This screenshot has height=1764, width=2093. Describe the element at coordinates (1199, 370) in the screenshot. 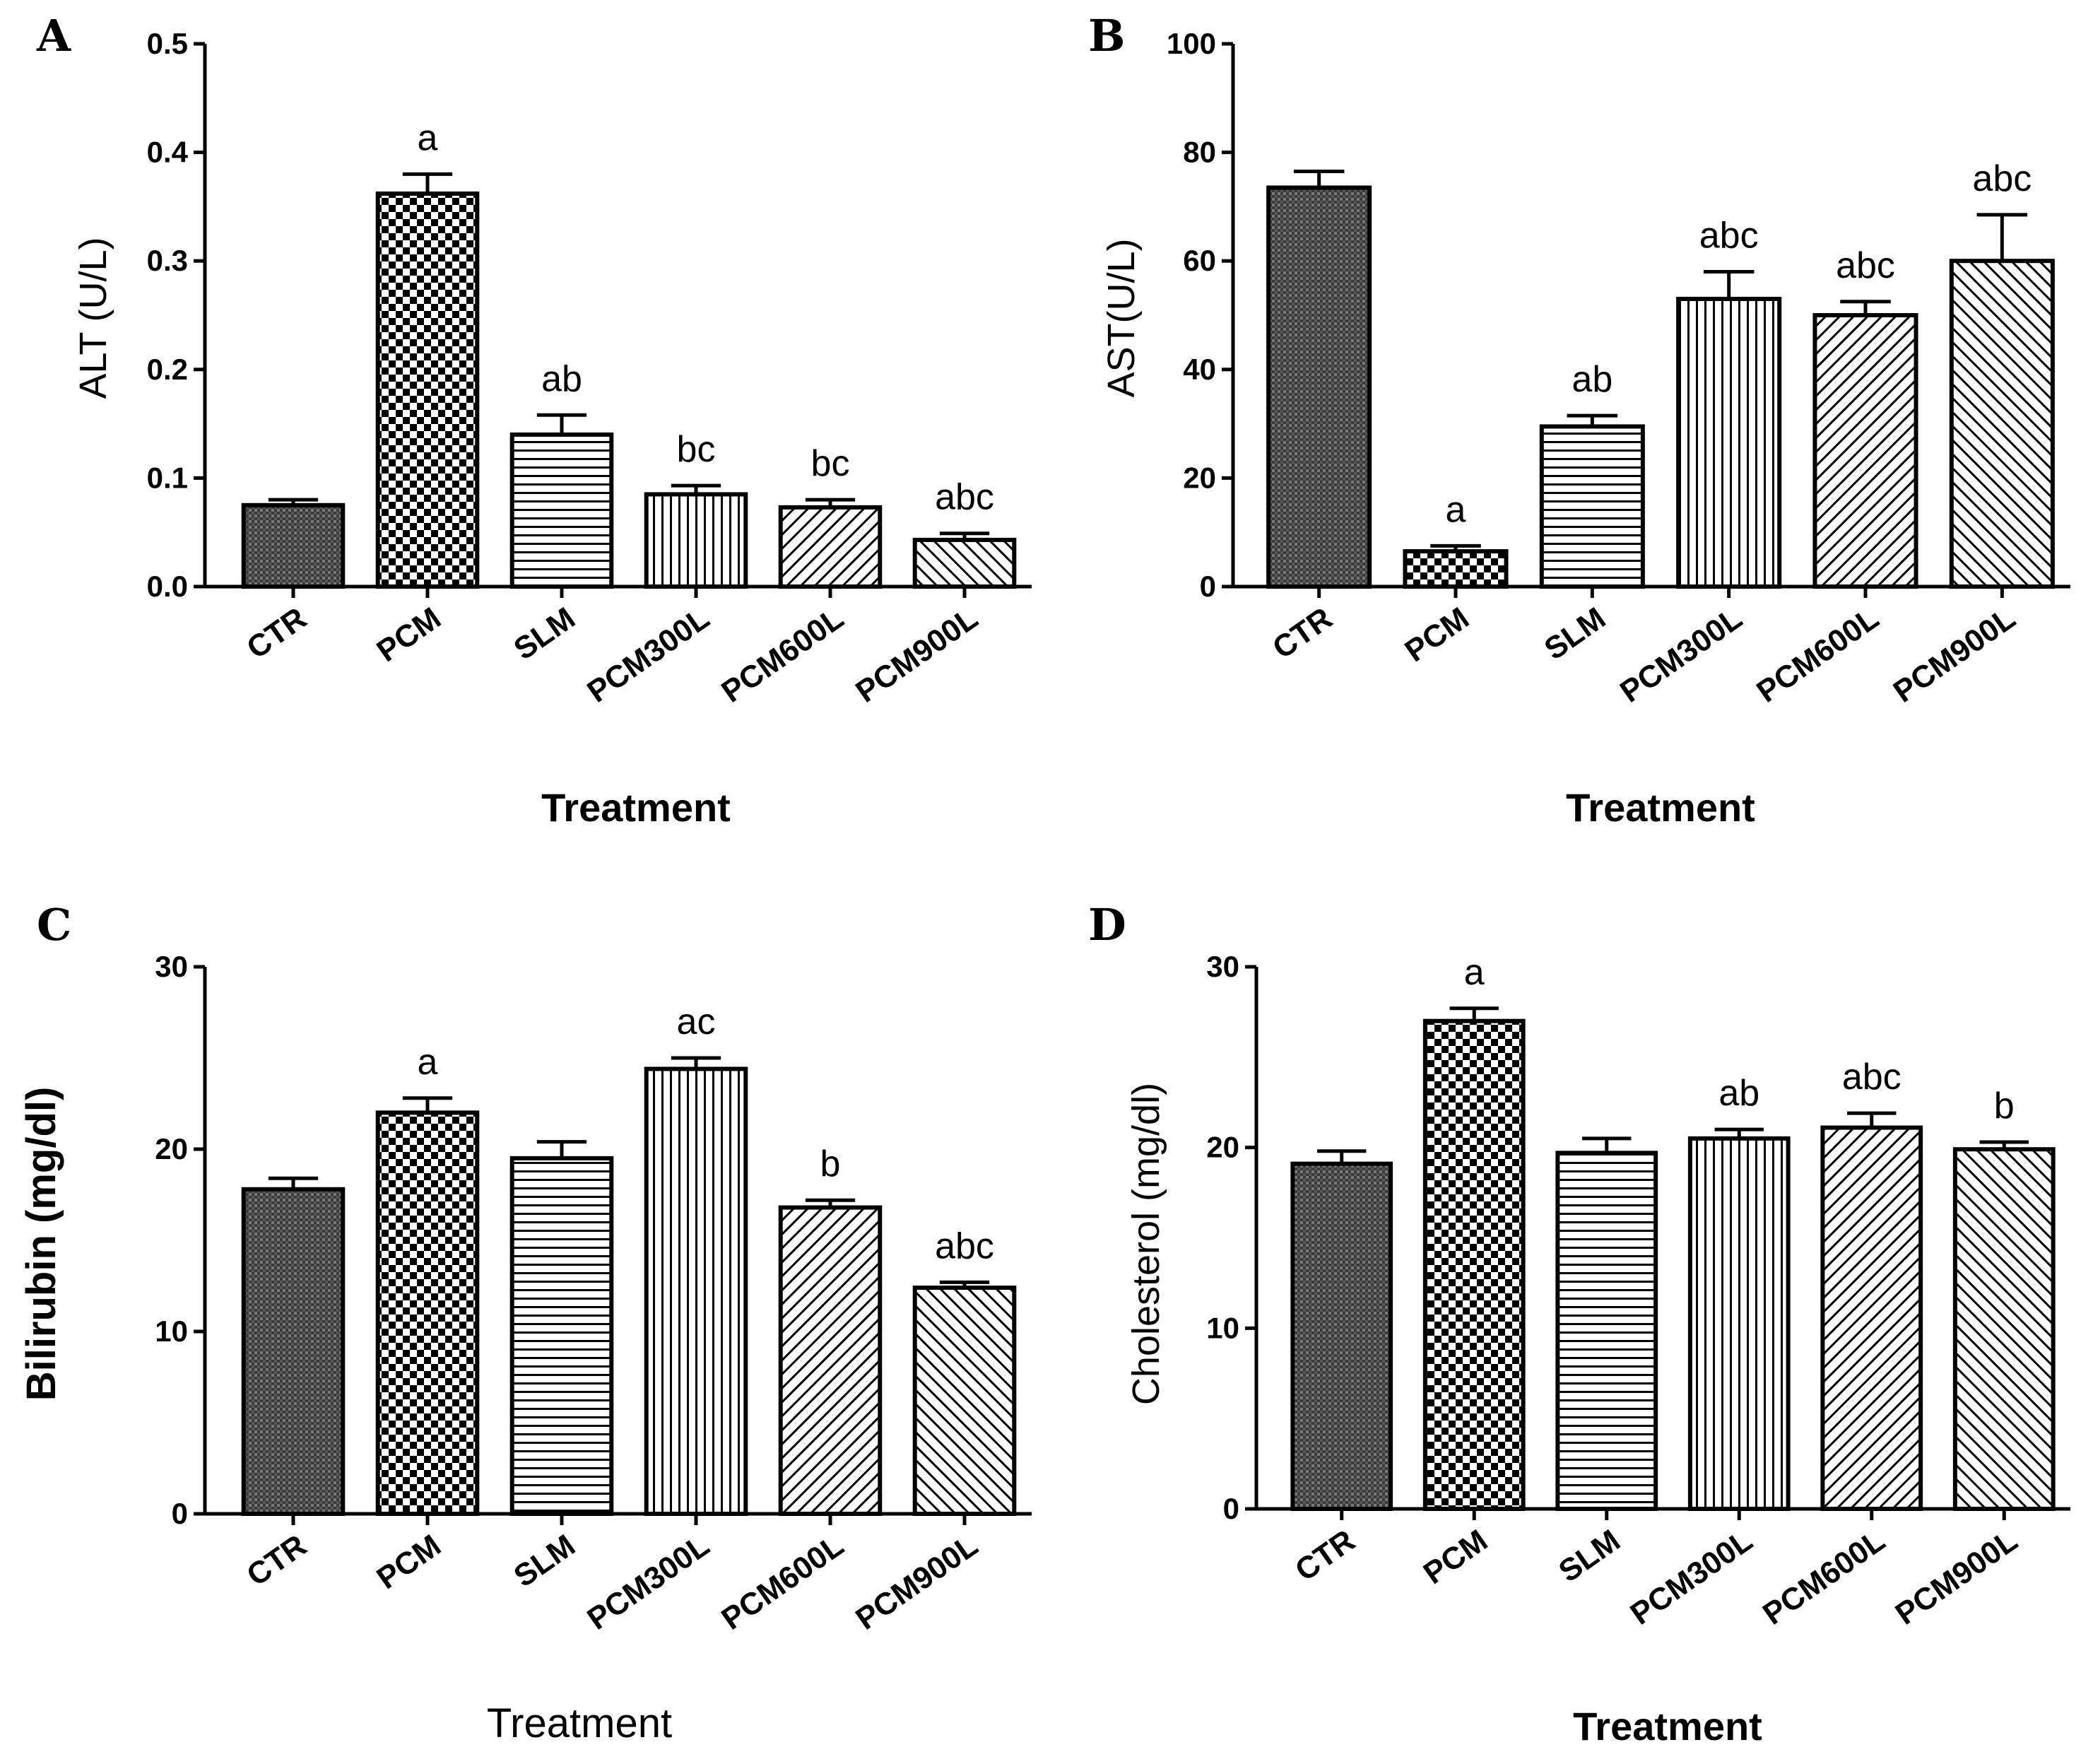

I see `y-tick-label: 40` at that location.